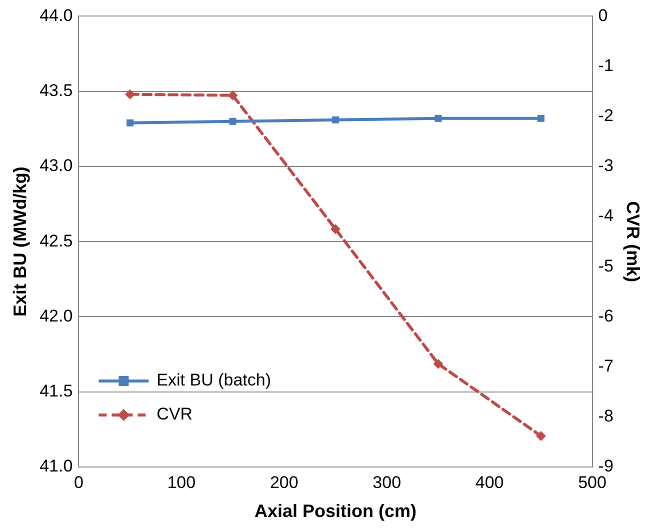  What do you see at coordinates (606, 266) in the screenshot?
I see `y2-tick-label: -5` at bounding box center [606, 266].